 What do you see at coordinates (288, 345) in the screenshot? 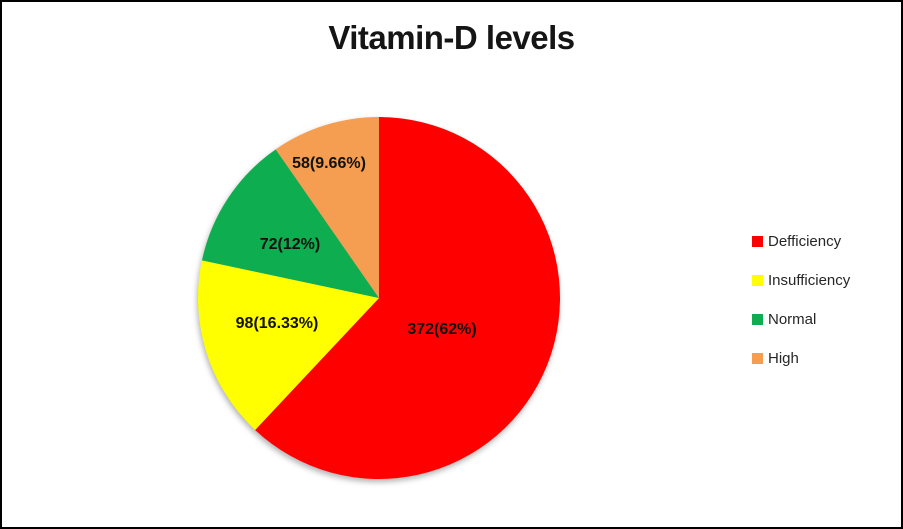
I see `pie-slice-insufficiency` at bounding box center [288, 345].